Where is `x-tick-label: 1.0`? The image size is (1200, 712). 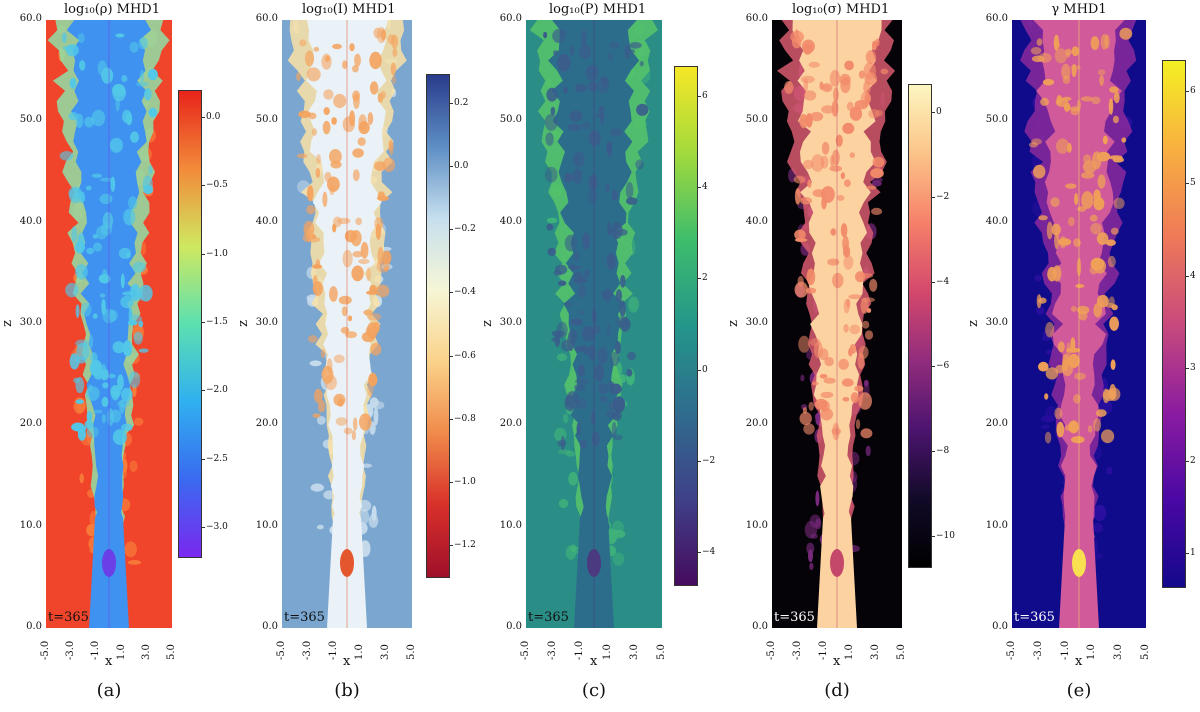 x-tick-label: 1.0 is located at coordinates (607, 652).